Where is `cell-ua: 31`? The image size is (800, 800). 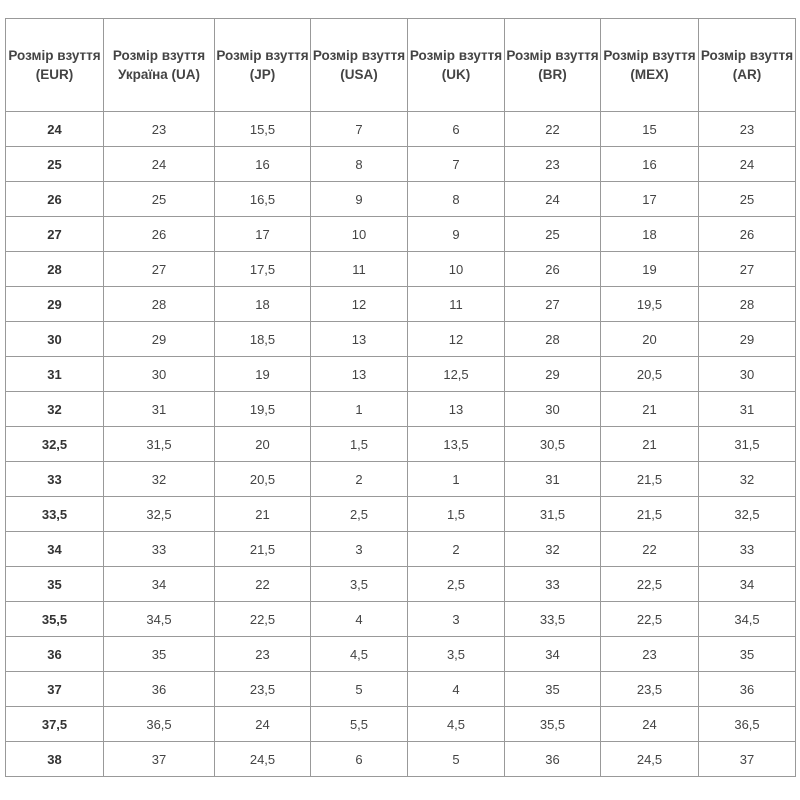
cell-ua: 31 is located at coordinates (159, 409).